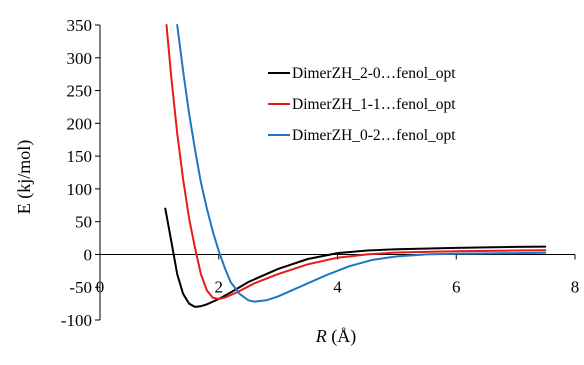  Describe the element at coordinates (97, 172) in the screenshot. I see `y-axis-tick-marks` at that location.